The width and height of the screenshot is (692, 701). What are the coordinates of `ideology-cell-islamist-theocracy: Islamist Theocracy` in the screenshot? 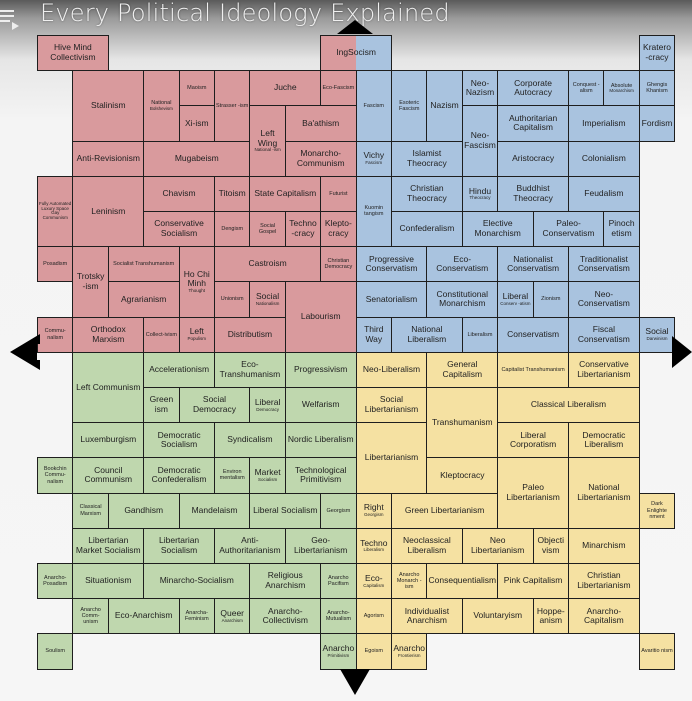 It's located at (427, 158).